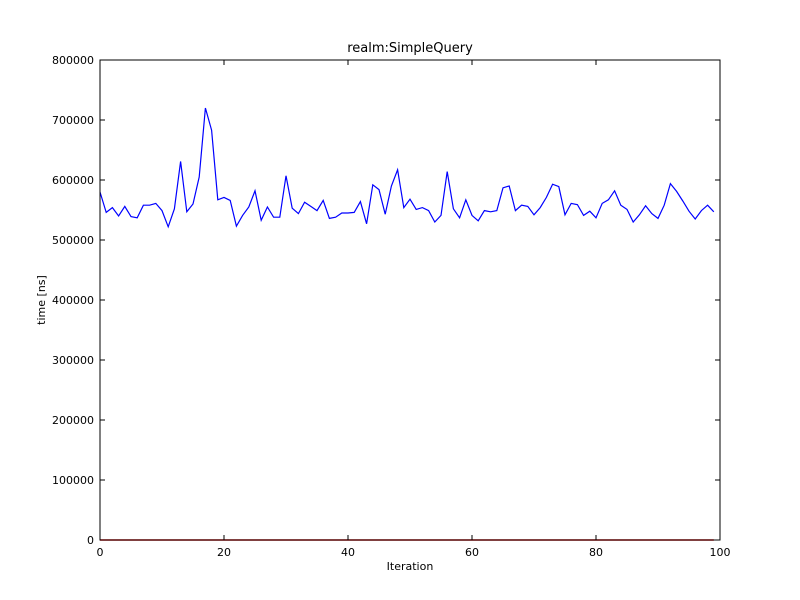 The image size is (800, 600). Describe the element at coordinates (73, 480) in the screenshot. I see `y-tick-label: 100000` at that location.